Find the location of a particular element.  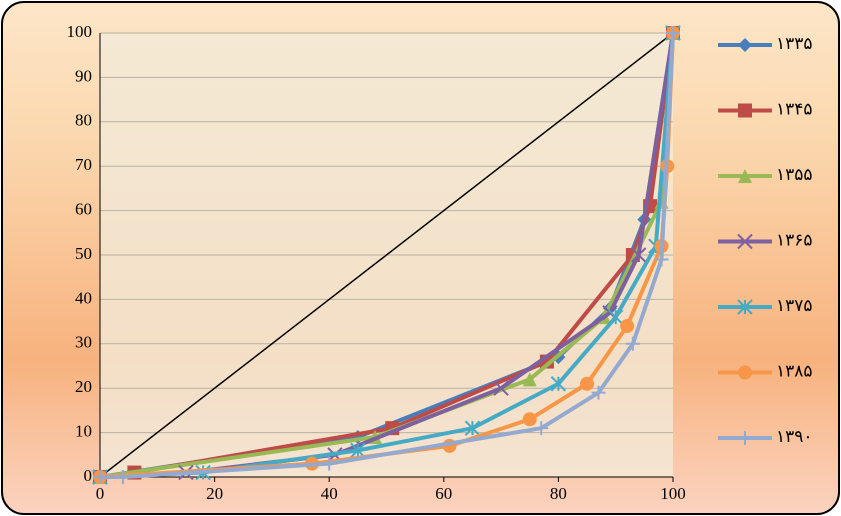

y-tick-label: 80 is located at coordinates (83, 120).